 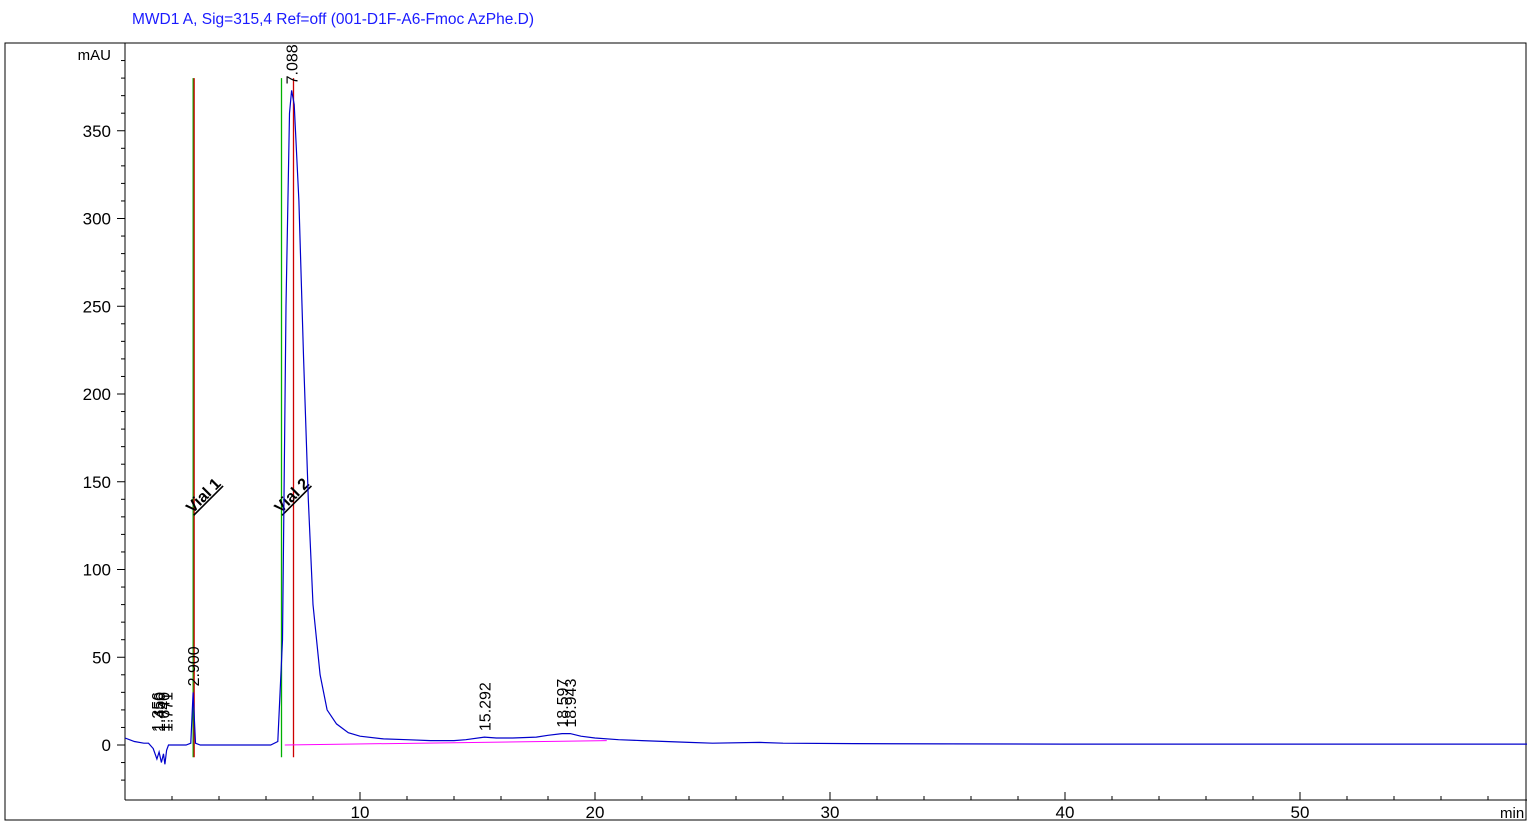 What do you see at coordinates (485, 706) in the screenshot?
I see `peak-label: 15.292` at bounding box center [485, 706].